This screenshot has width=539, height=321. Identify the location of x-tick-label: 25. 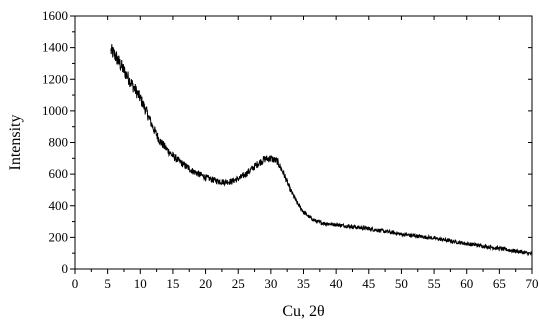
(238, 283).